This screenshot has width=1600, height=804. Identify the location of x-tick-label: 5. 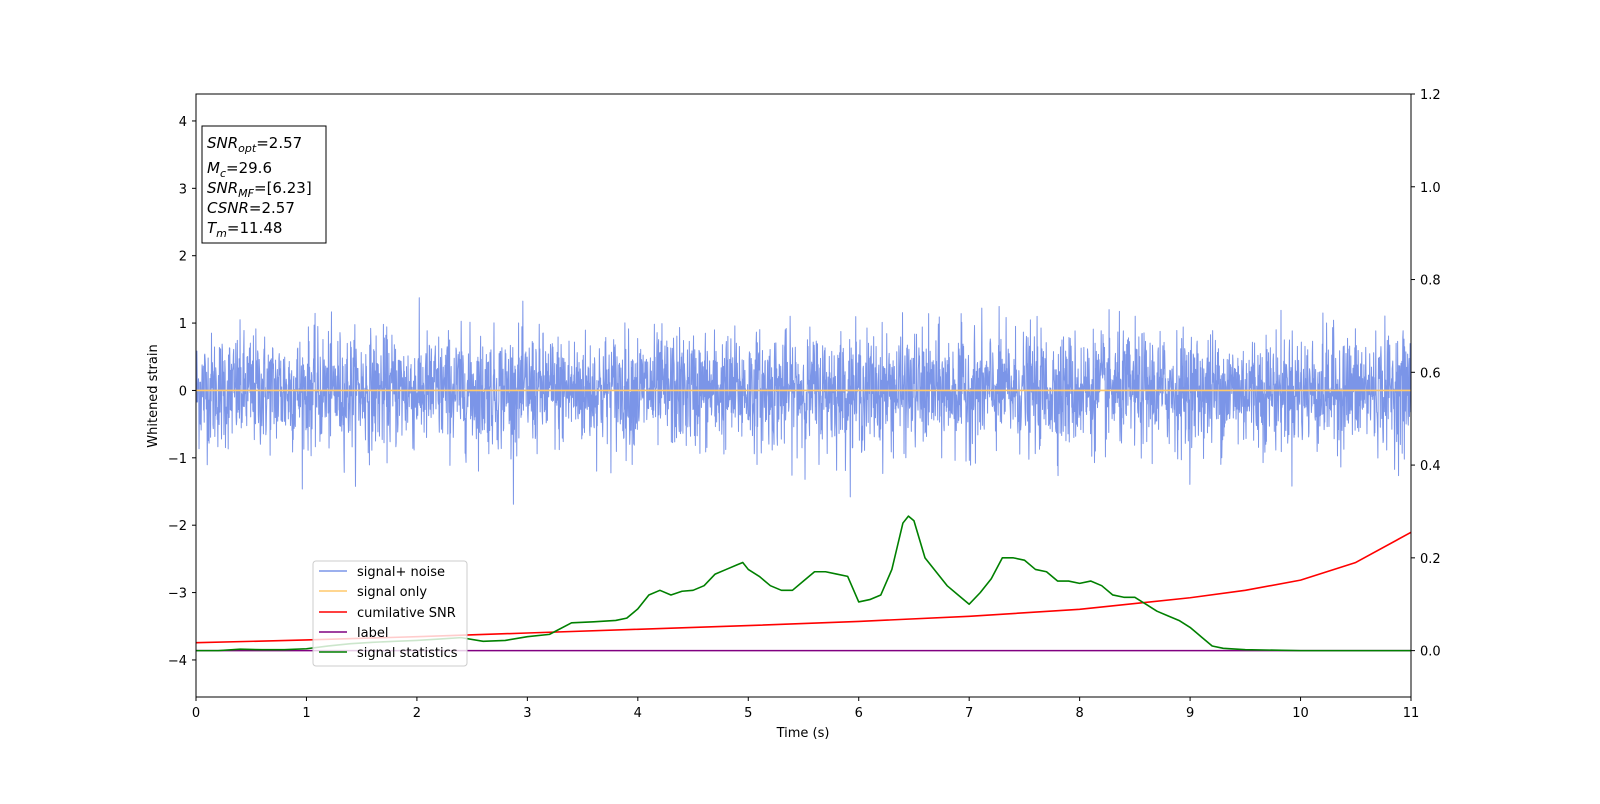
(748, 713).